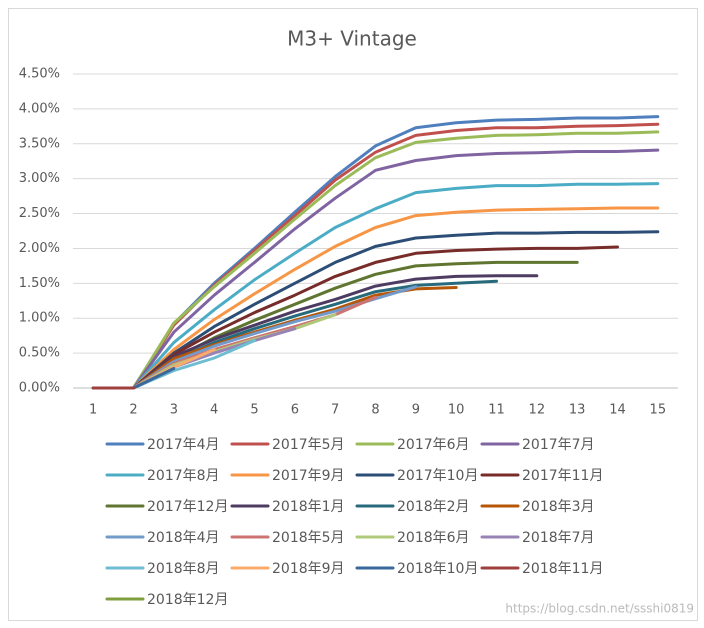  Describe the element at coordinates (308, 507) in the screenshot. I see `legend-label: 2018年1月` at that location.